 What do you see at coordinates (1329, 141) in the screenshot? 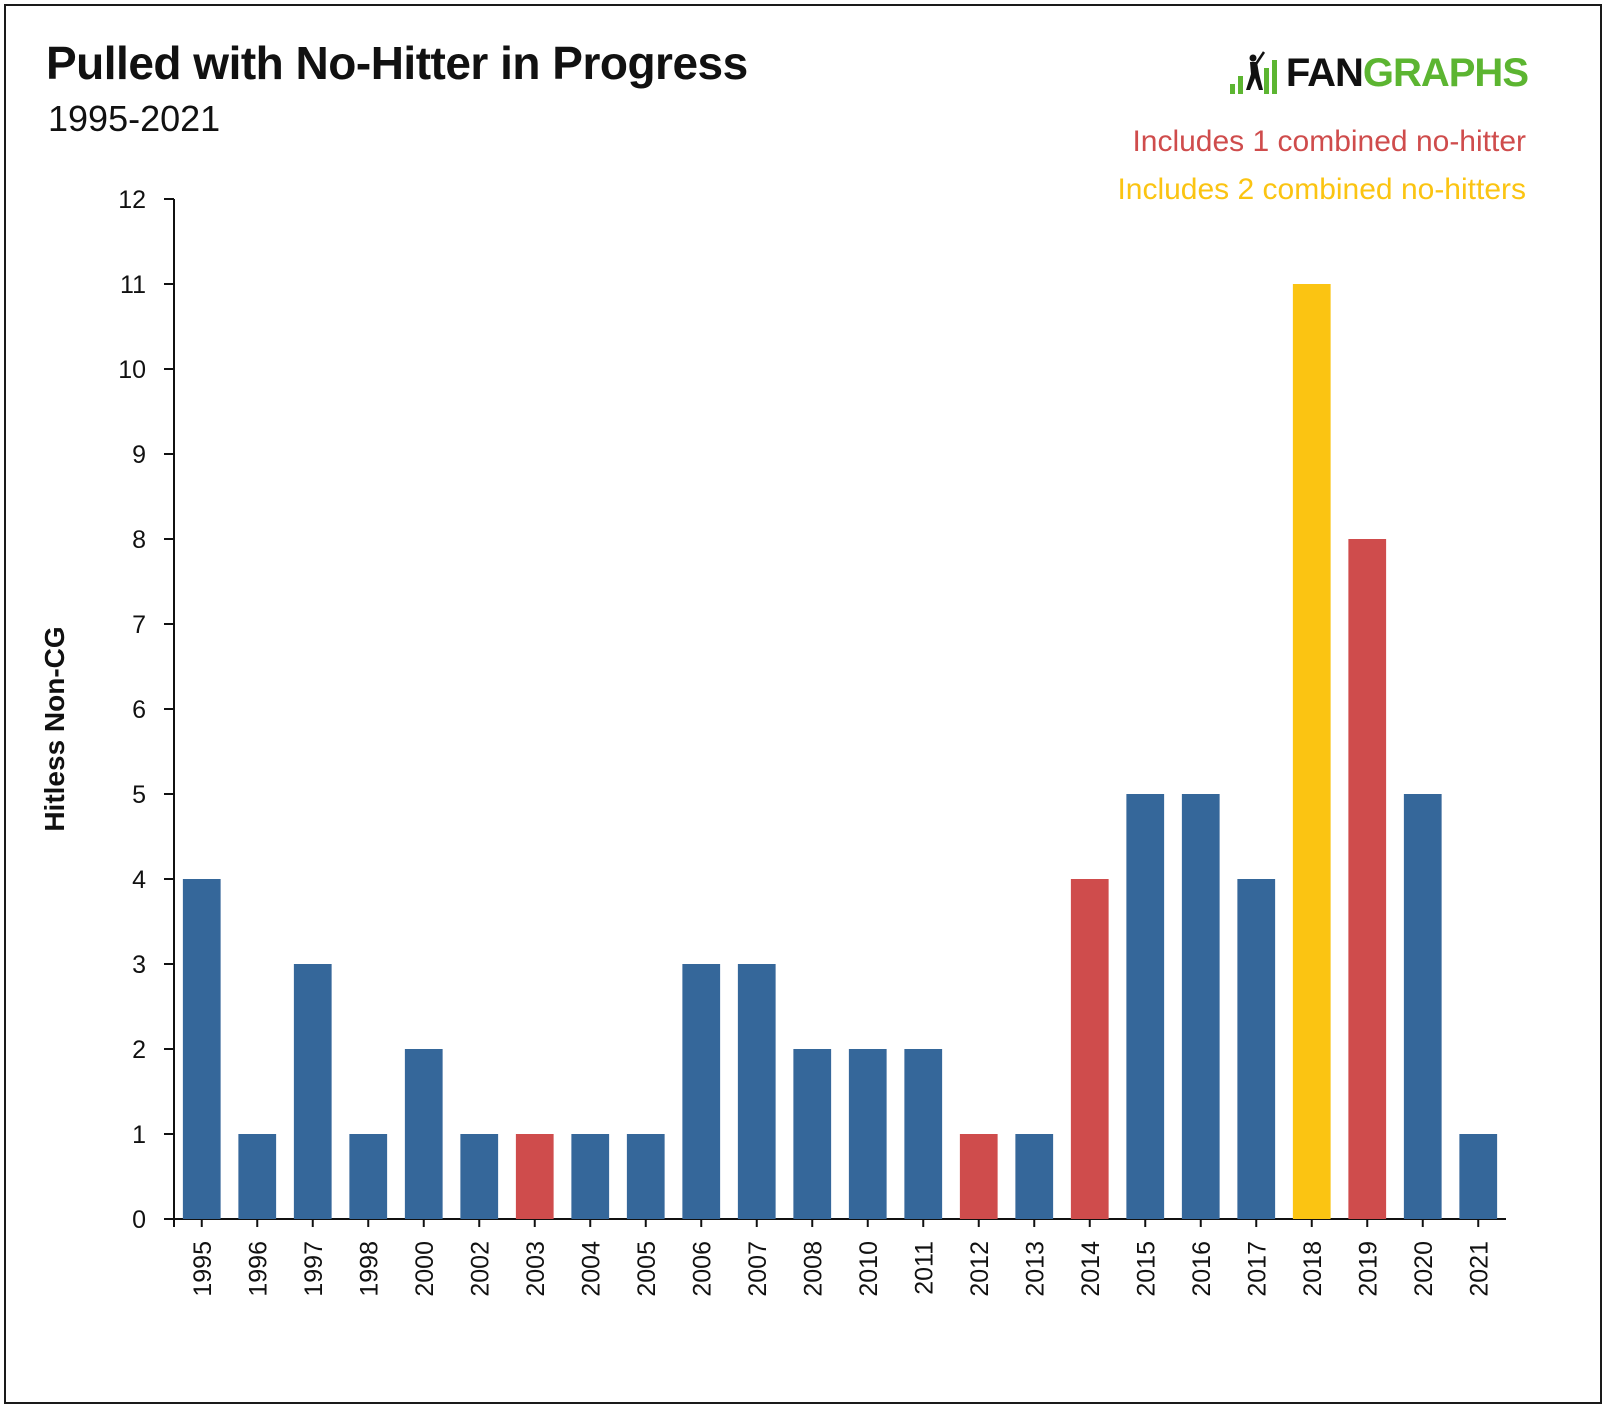
I see `annotation-one-combined: Includes 1 combined no-hitter` at bounding box center [1329, 141].